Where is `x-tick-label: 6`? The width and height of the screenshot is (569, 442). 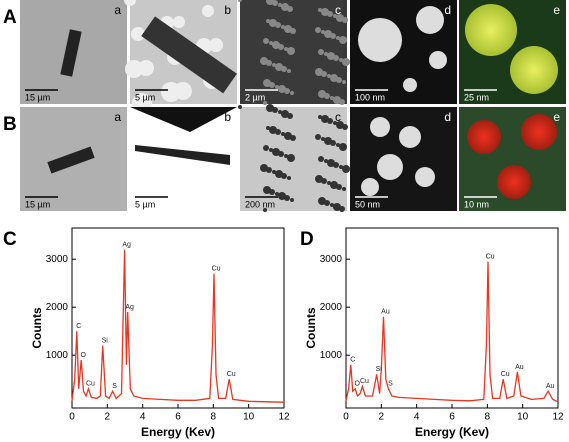
x-tick-label: 6 is located at coordinates (178, 417).